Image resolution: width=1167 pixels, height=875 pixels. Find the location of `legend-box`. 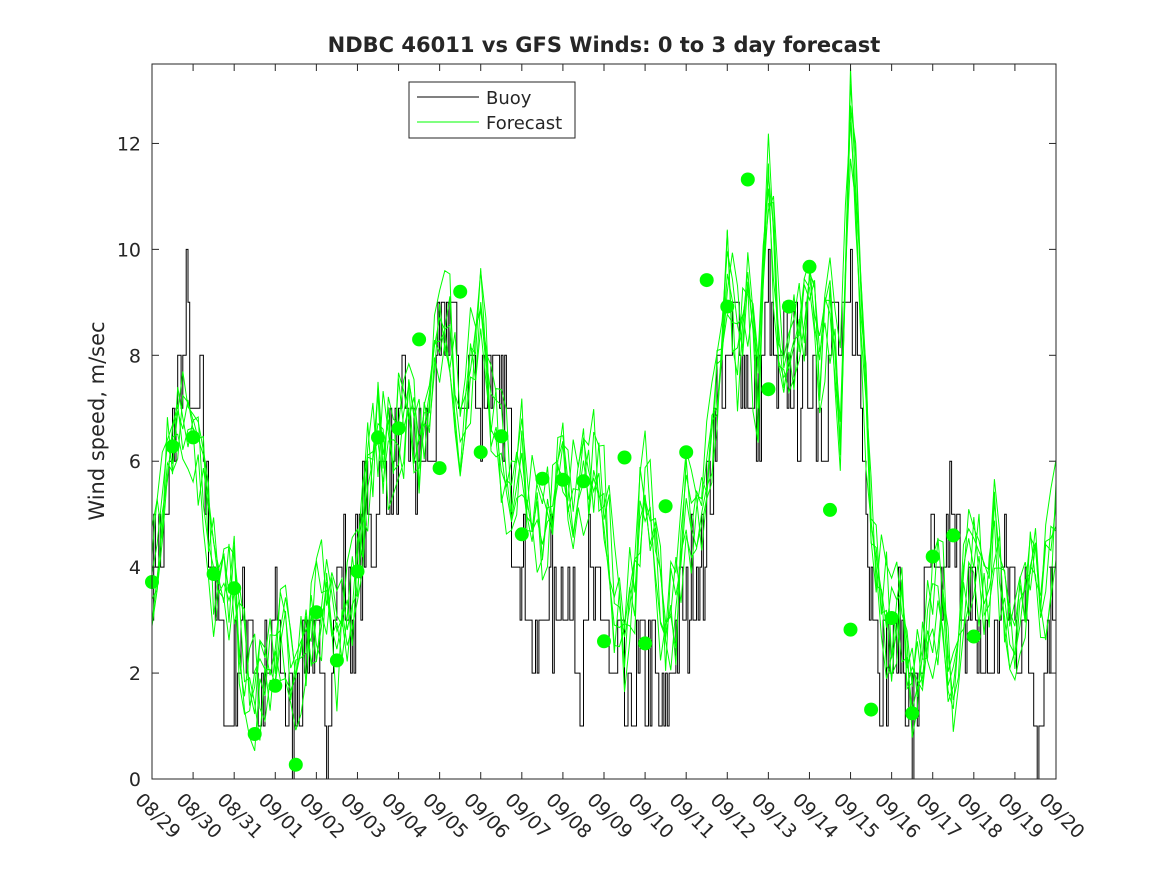

legend-box is located at coordinates (492, 110).